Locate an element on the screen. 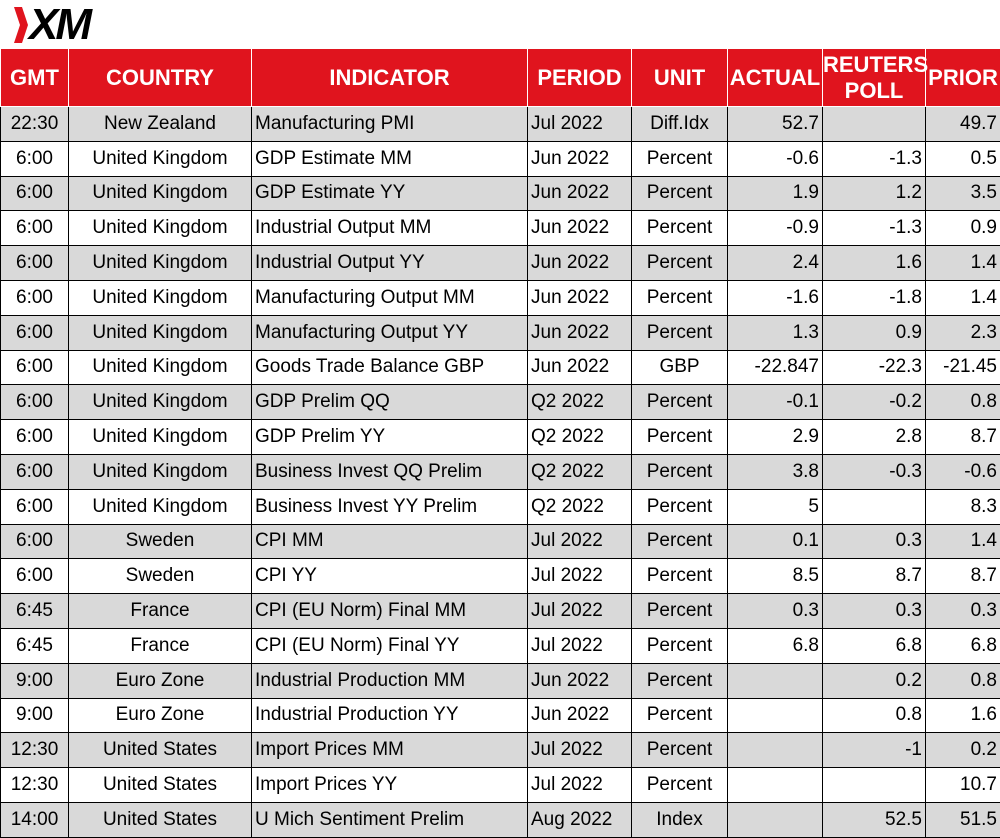  cell-country: France is located at coordinates (160, 645).